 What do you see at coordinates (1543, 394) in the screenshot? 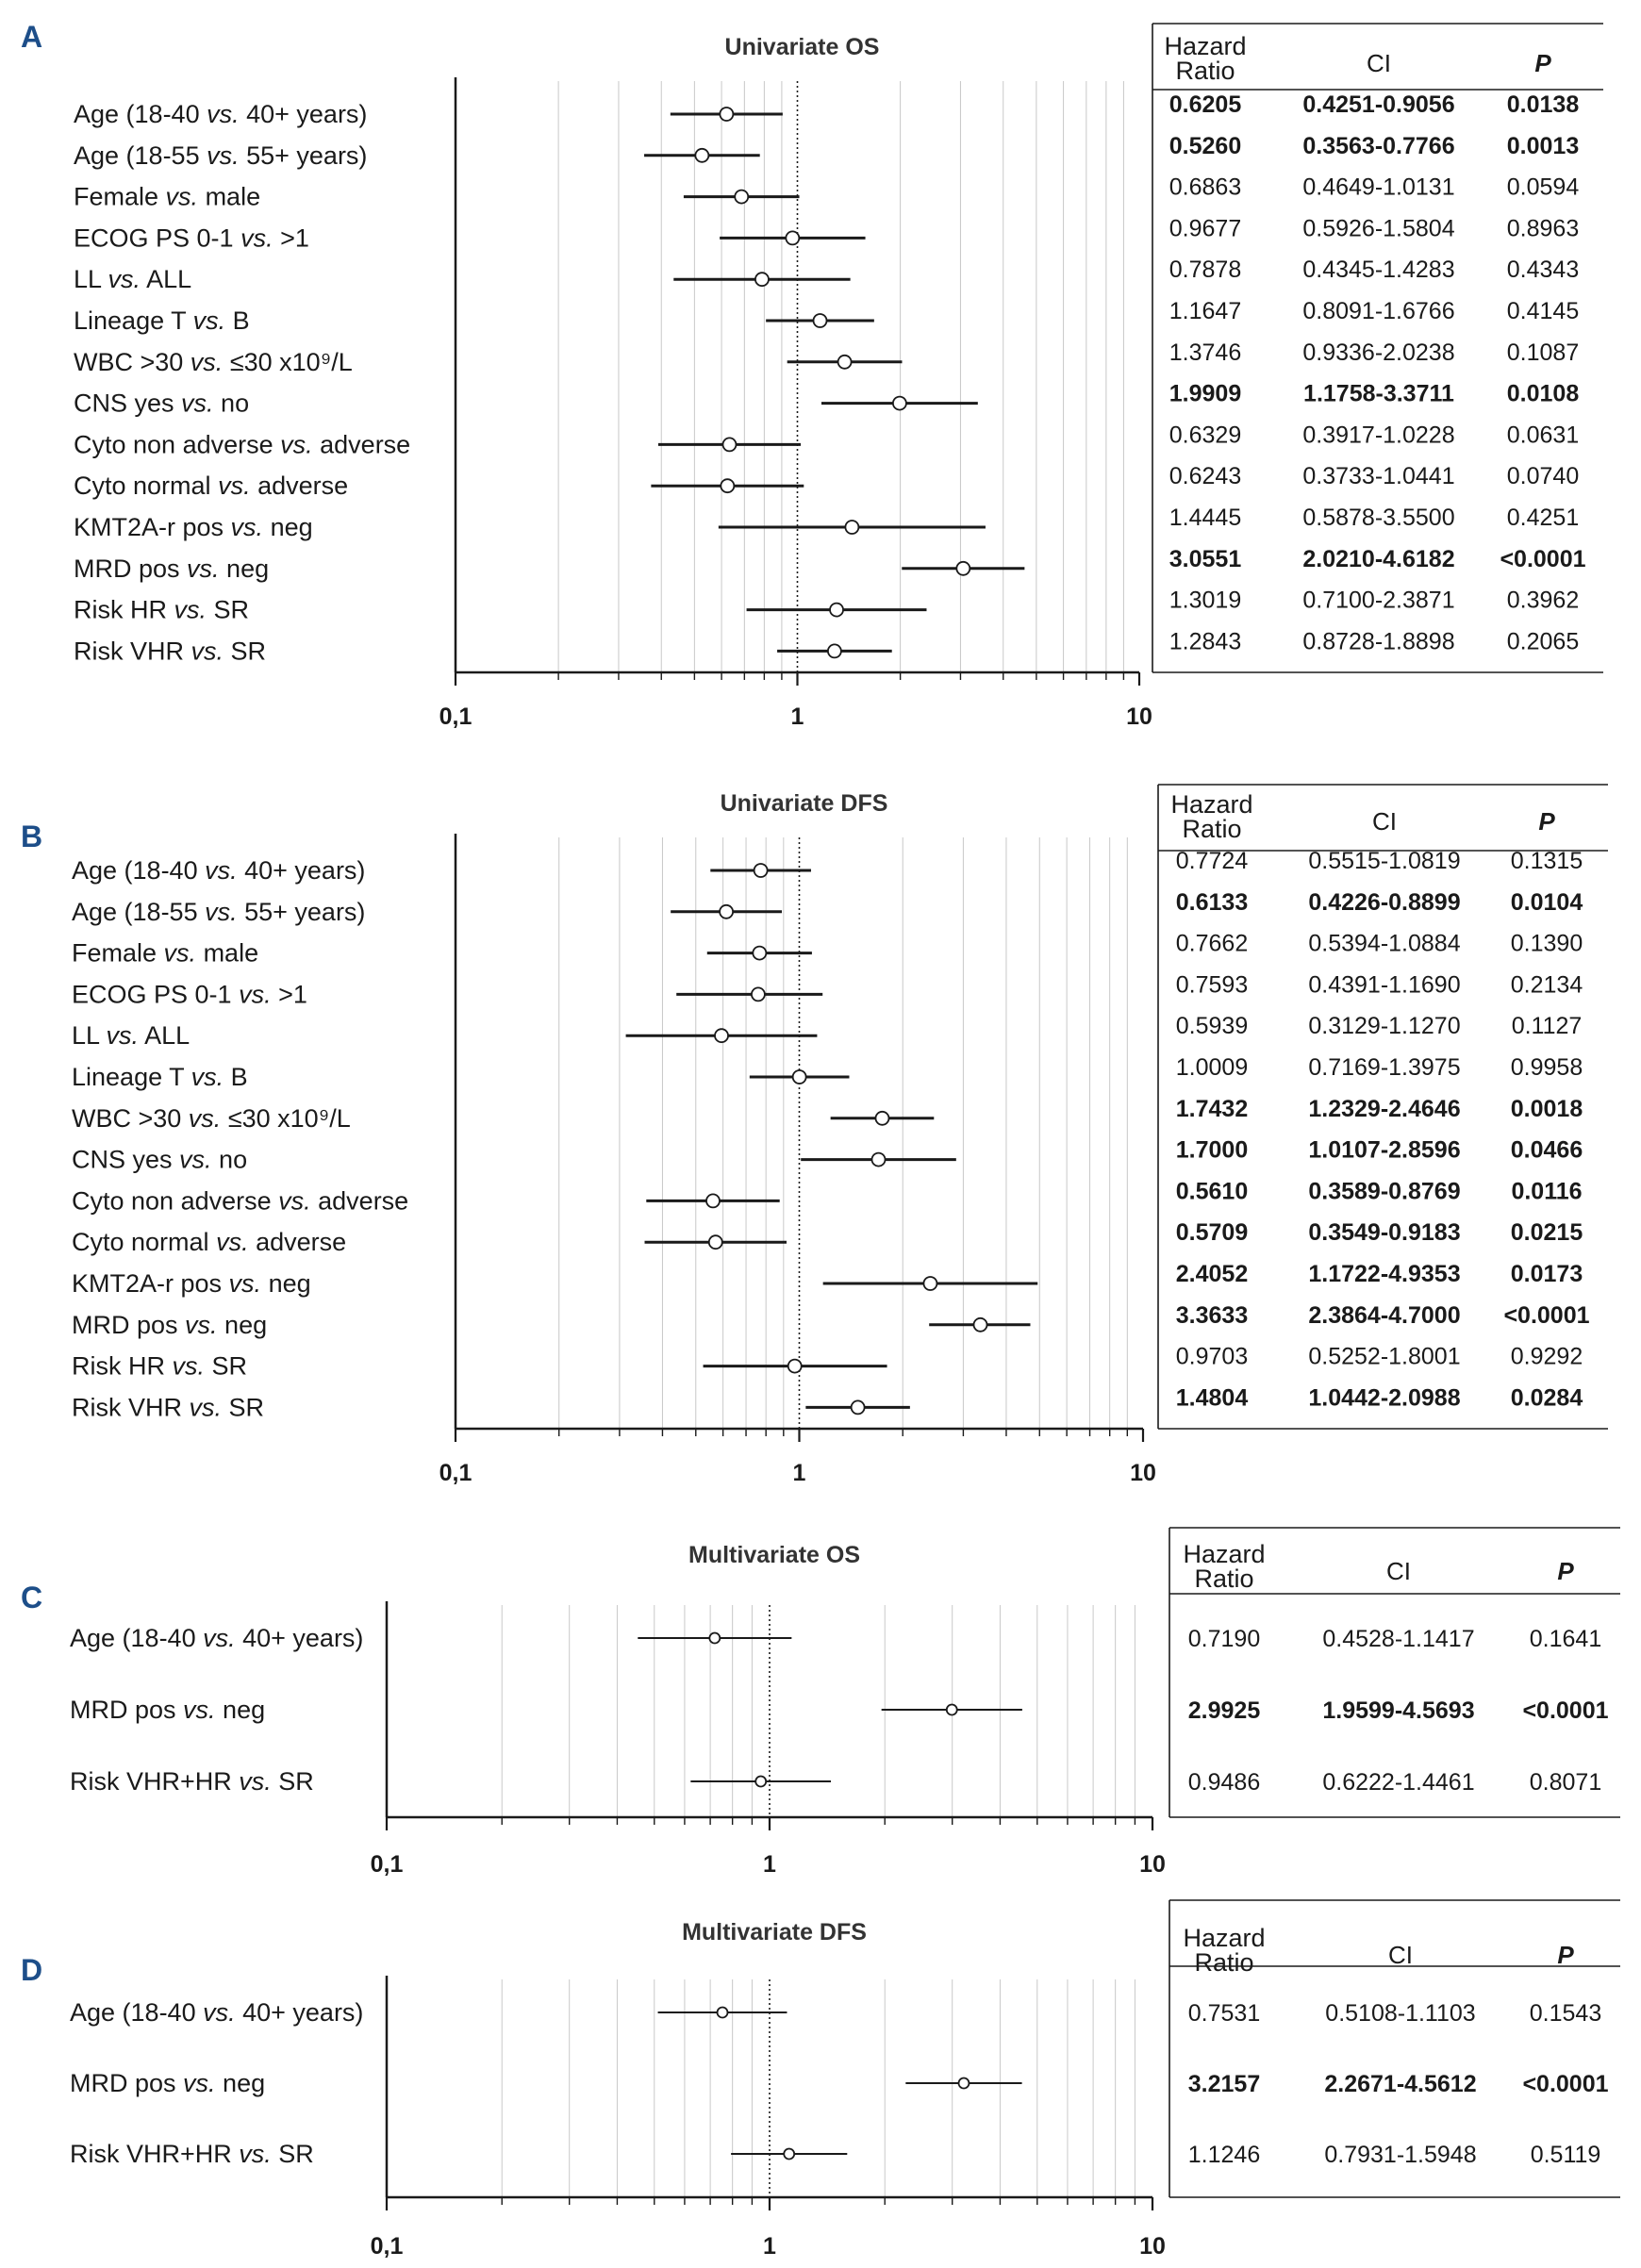
I see `cell-p-value: 0.0108` at bounding box center [1543, 394].